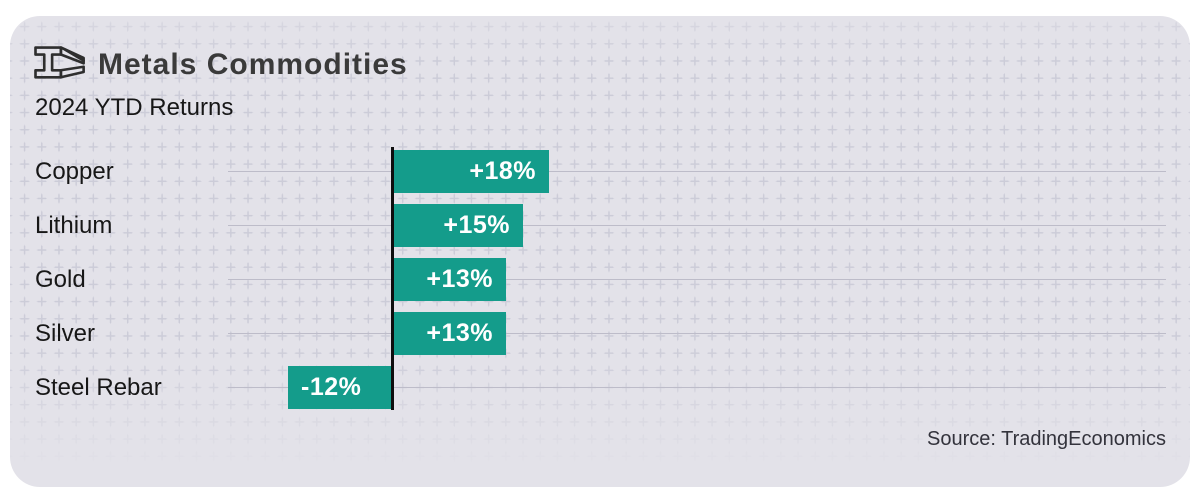 Image resolution: width=1200 pixels, height=504 pixels. Describe the element at coordinates (253, 64) in the screenshot. I see `page-title: Metals Commodities` at that location.